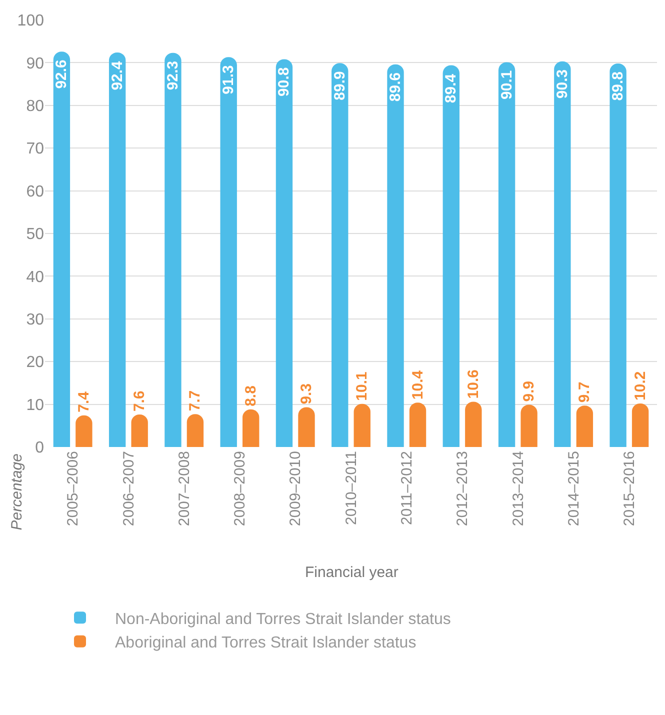 Image resolution: width=665 pixels, height=715 pixels. Describe the element at coordinates (35, 363) in the screenshot. I see `y-tick-label: 20` at that location.